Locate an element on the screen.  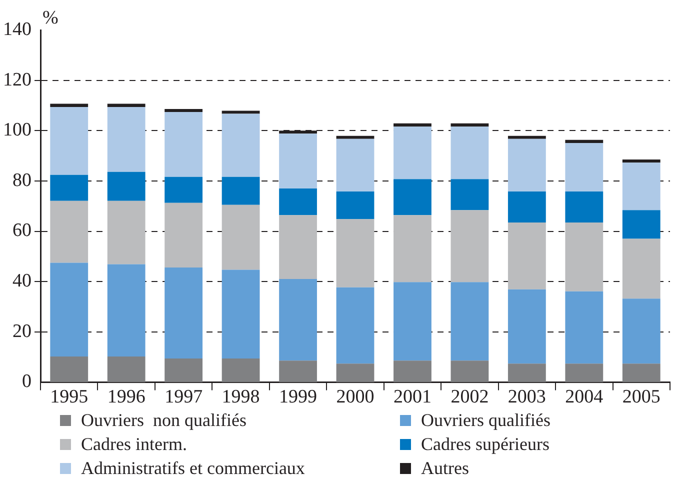
x-tick-label: 2002 is located at coordinates (469, 397).